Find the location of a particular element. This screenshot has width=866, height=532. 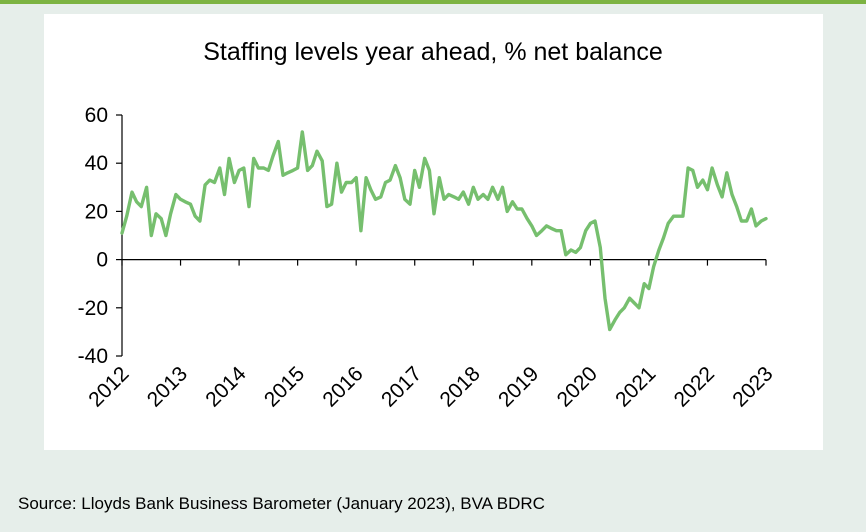

y-tick-labels: 60 40 20 0 -20 -40 is located at coordinates (93, 236).